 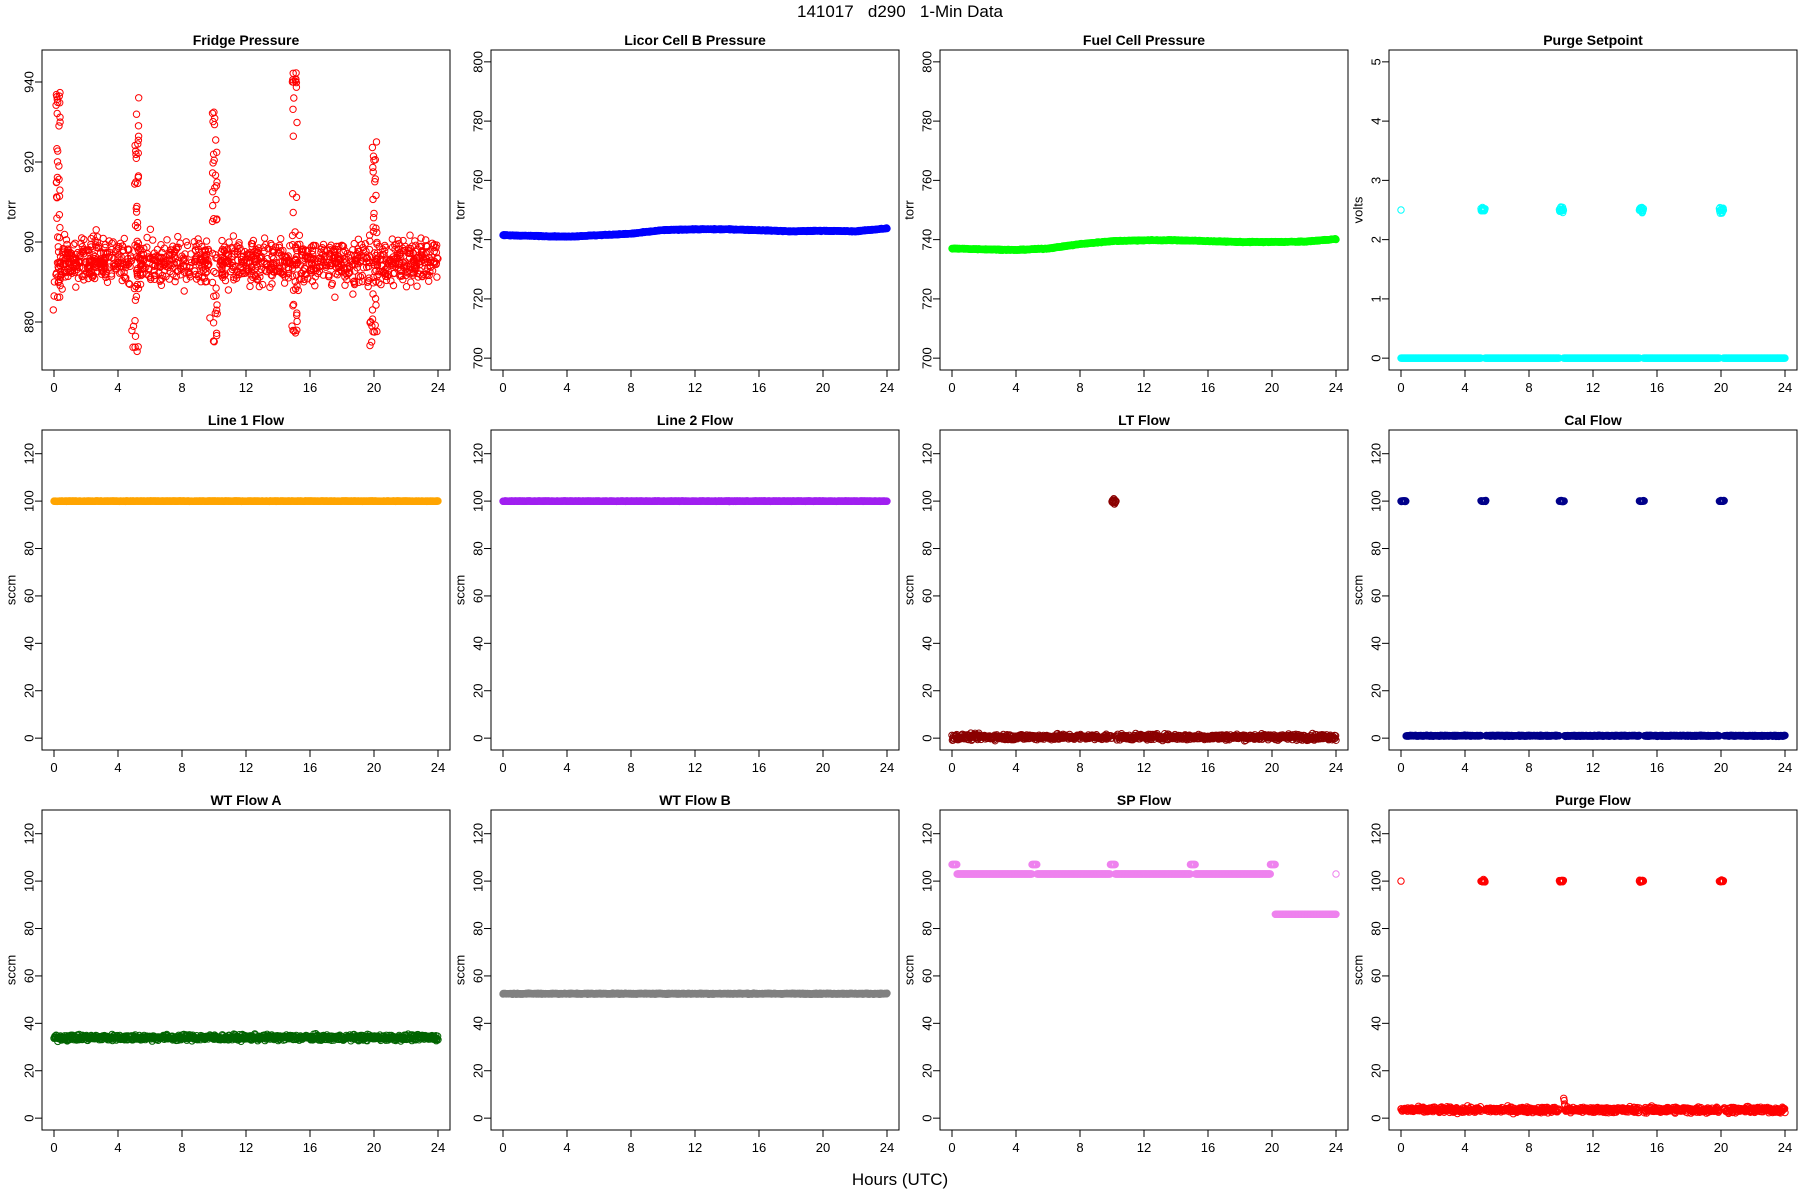 I want to click on plot-frame, so click(x=1593, y=210).